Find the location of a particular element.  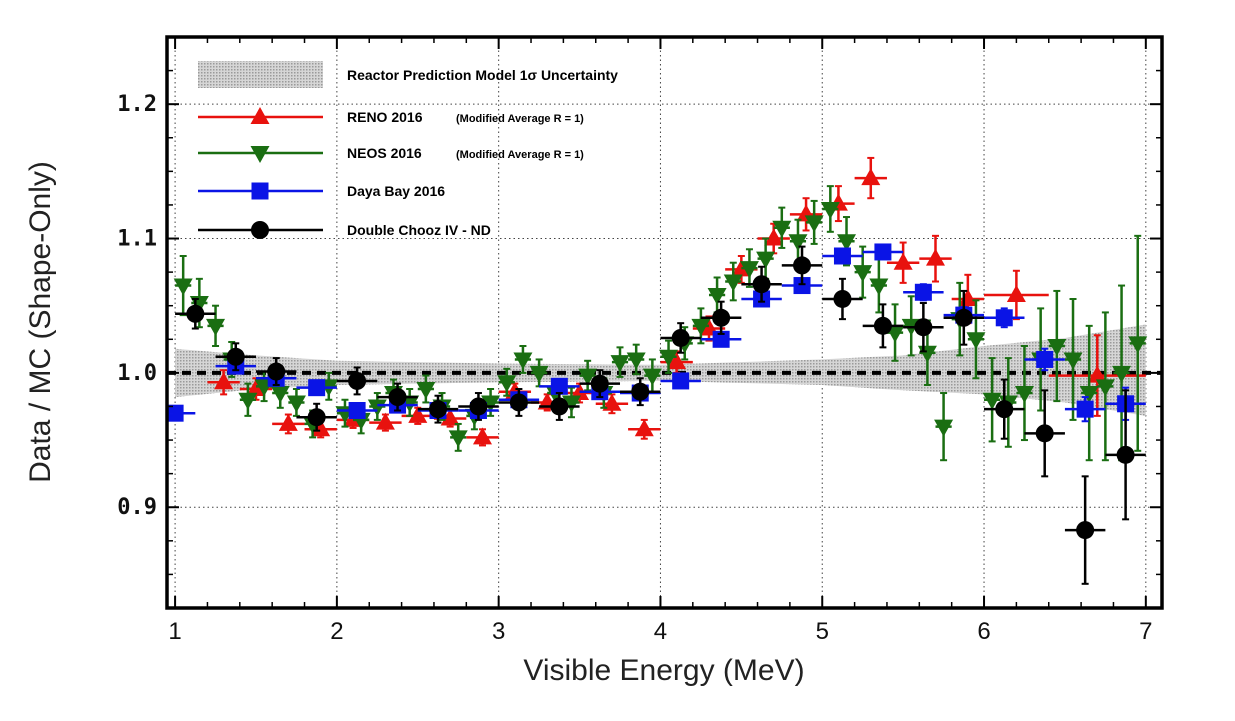

legend-band-label: Reactor Prediction Model 1σ Uncertainty is located at coordinates (482, 75).